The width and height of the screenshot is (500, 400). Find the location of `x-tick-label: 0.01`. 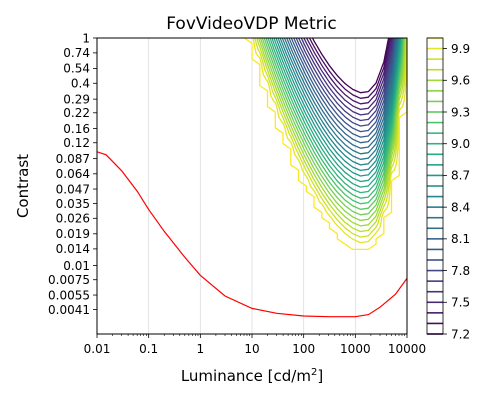

x-tick-label: 0.01 is located at coordinates (97, 349).